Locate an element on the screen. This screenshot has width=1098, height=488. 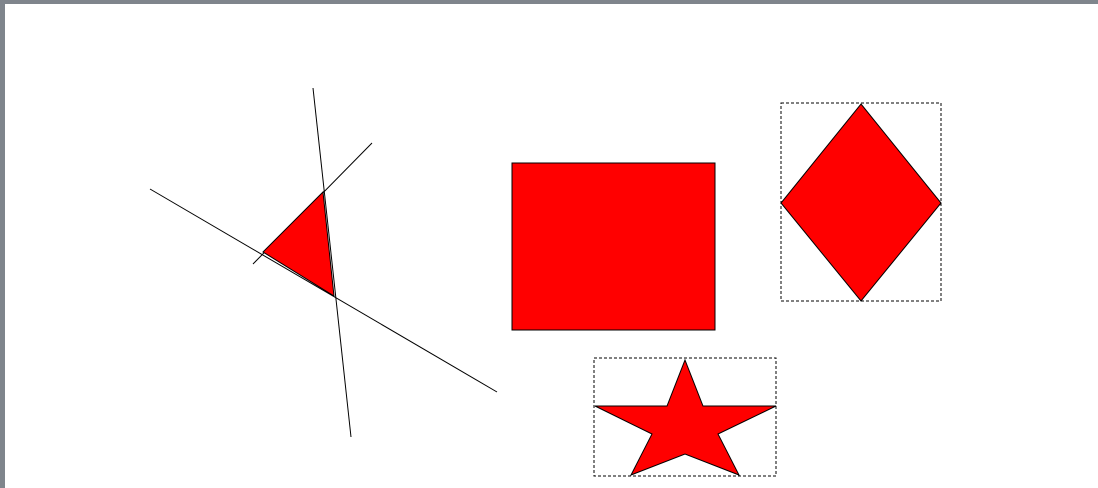
rectangle-shape is located at coordinates (613, 246).